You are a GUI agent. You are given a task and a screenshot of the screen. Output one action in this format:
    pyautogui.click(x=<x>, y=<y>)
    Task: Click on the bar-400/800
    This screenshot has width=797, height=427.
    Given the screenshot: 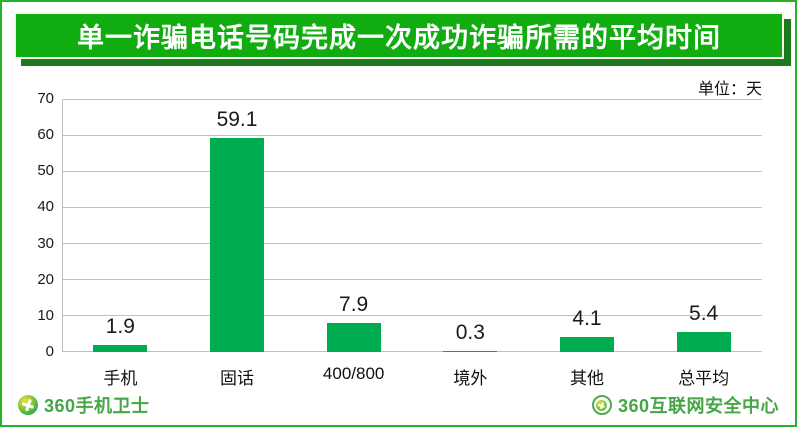 What is the action you would take?
    pyautogui.click(x=353, y=337)
    